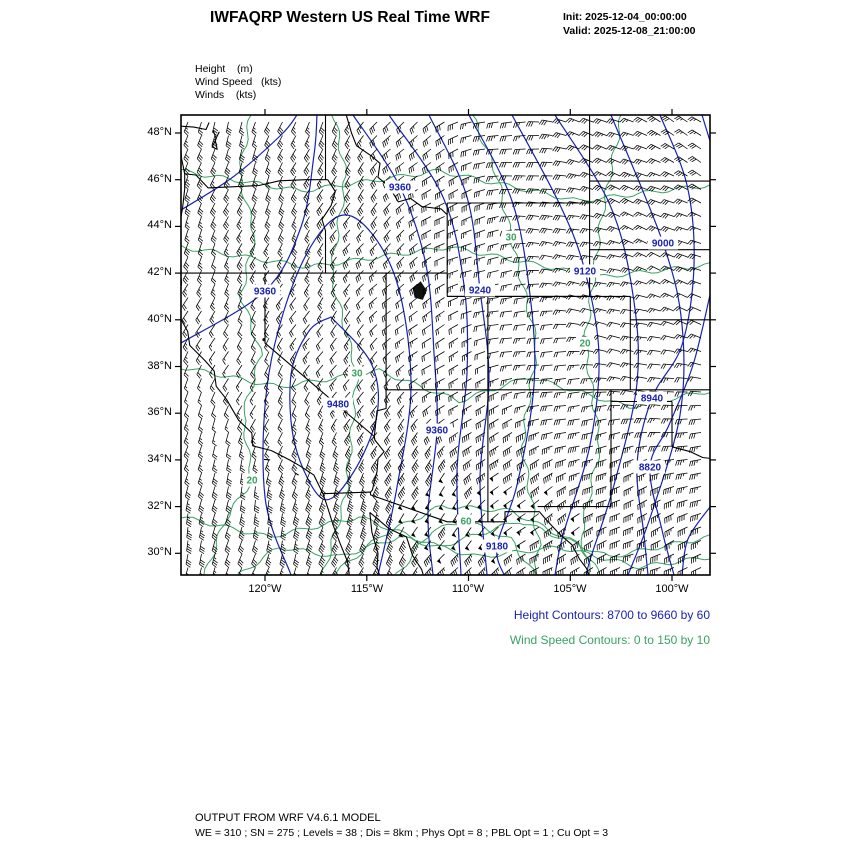 The height and width of the screenshot is (850, 850). I want to click on lat-axis-label: 36°N, so click(159, 412).